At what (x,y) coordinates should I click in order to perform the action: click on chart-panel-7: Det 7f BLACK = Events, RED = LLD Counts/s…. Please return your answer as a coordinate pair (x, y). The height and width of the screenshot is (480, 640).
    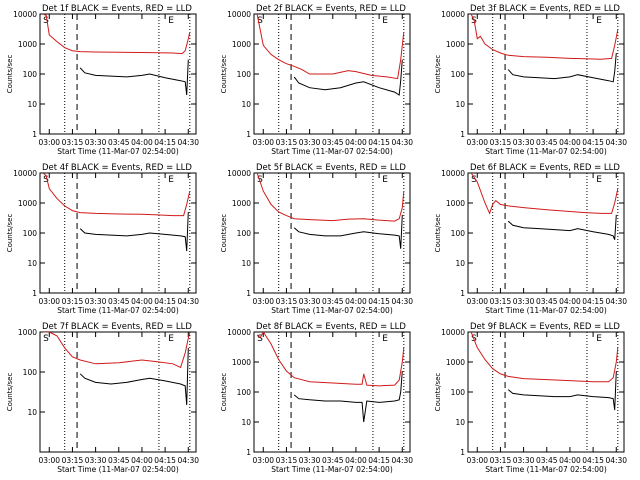
    Looking at the image, I should click on (102, 398).